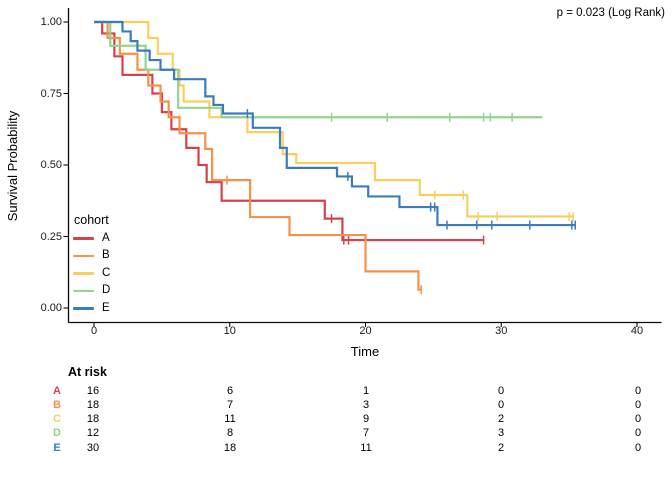 Image resolution: width=672 pixels, height=480 pixels. What do you see at coordinates (93, 404) in the screenshot?
I see `at-risk-count-B-t0: 18` at bounding box center [93, 404].